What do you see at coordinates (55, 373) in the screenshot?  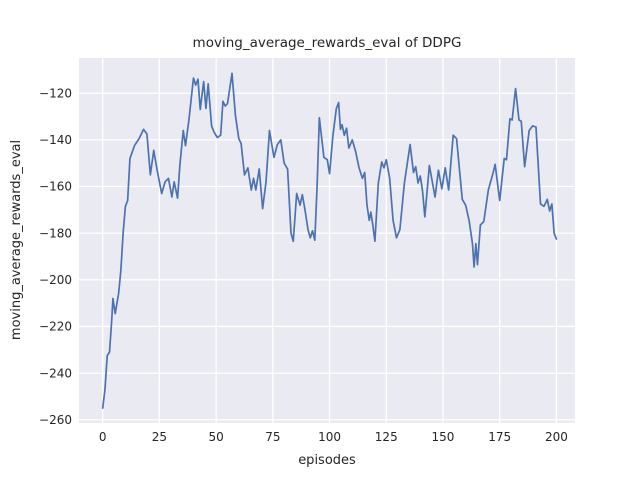 I see `y-tick-label: −240` at bounding box center [55, 373].